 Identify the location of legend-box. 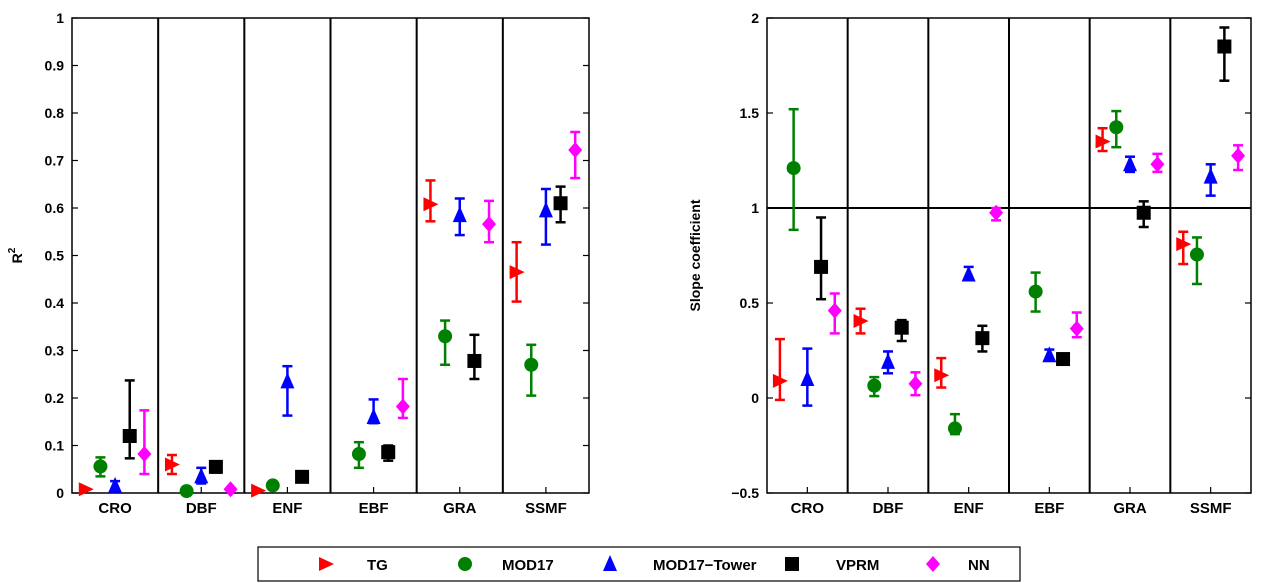
(639, 564).